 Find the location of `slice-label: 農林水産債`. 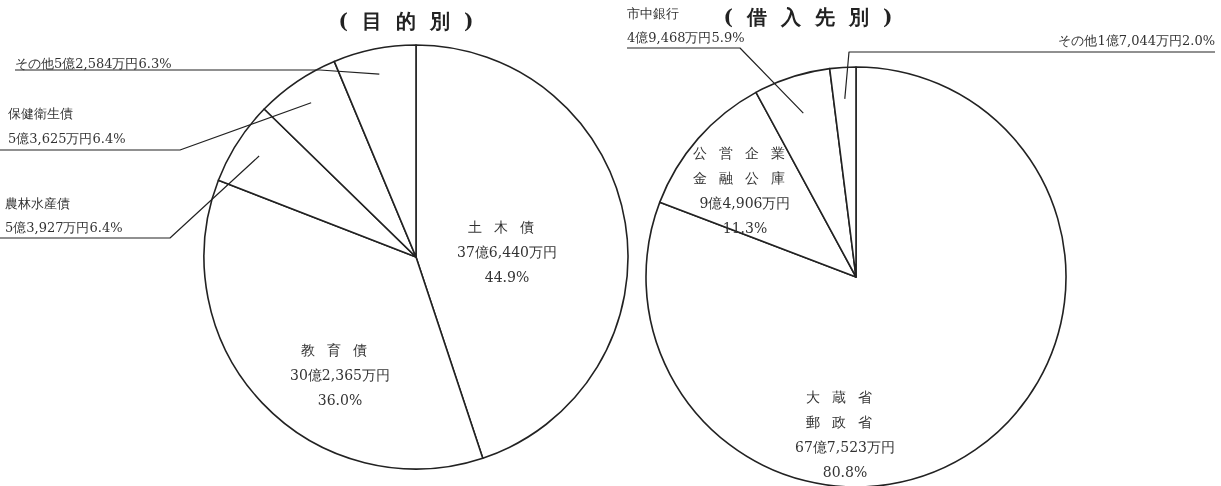

slice-label: 農林水産債 is located at coordinates (37, 203).